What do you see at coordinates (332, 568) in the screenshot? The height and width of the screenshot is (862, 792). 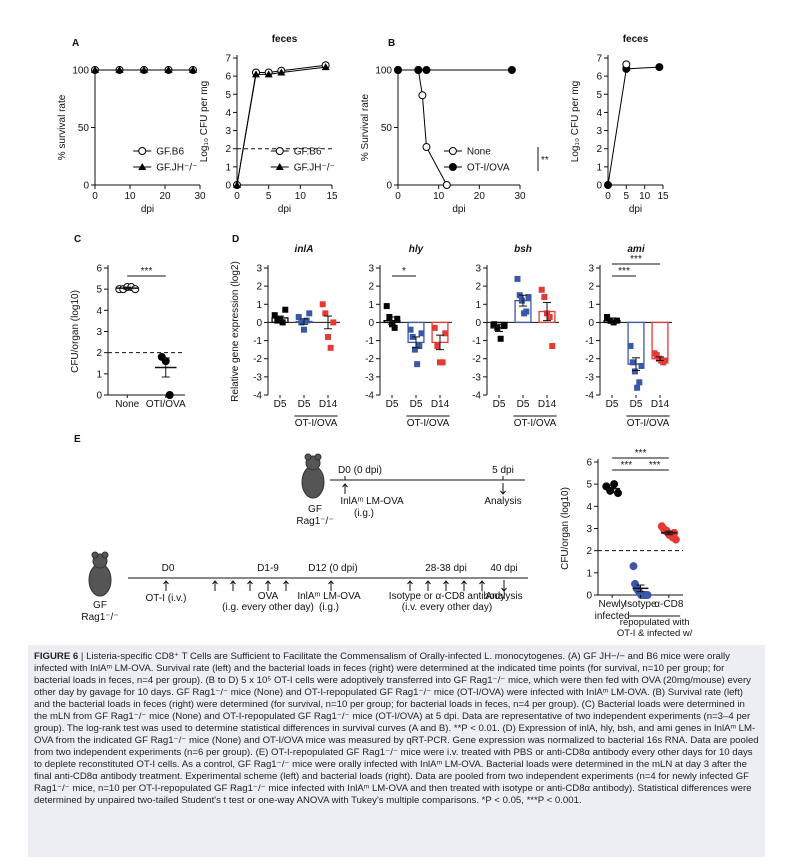 I see `scheme-label: D12 (0 dpi)` at bounding box center [332, 568].